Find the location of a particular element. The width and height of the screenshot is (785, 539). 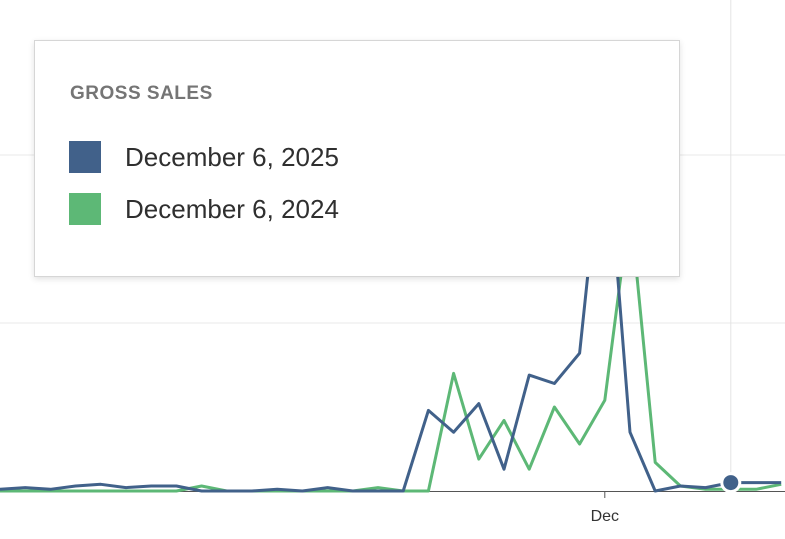

tooltip-entry: December 6, 2024 is located at coordinates (204, 209).